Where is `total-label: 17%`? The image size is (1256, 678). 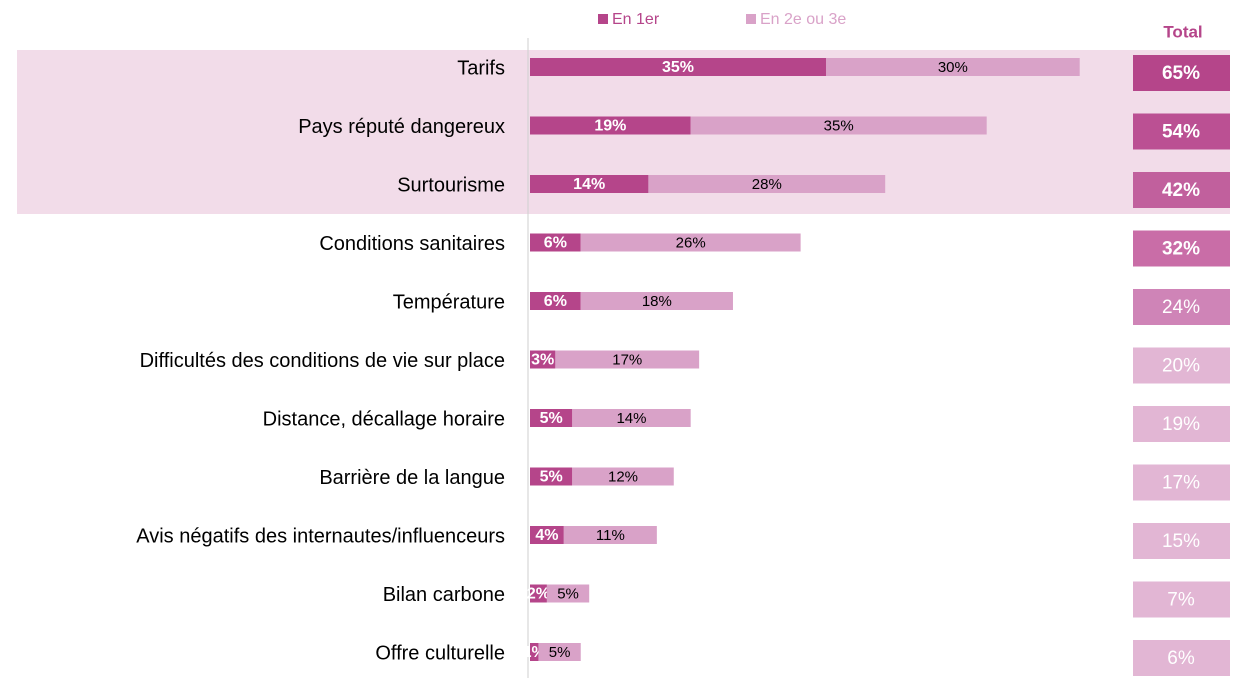 total-label: 17% is located at coordinates (1181, 483).